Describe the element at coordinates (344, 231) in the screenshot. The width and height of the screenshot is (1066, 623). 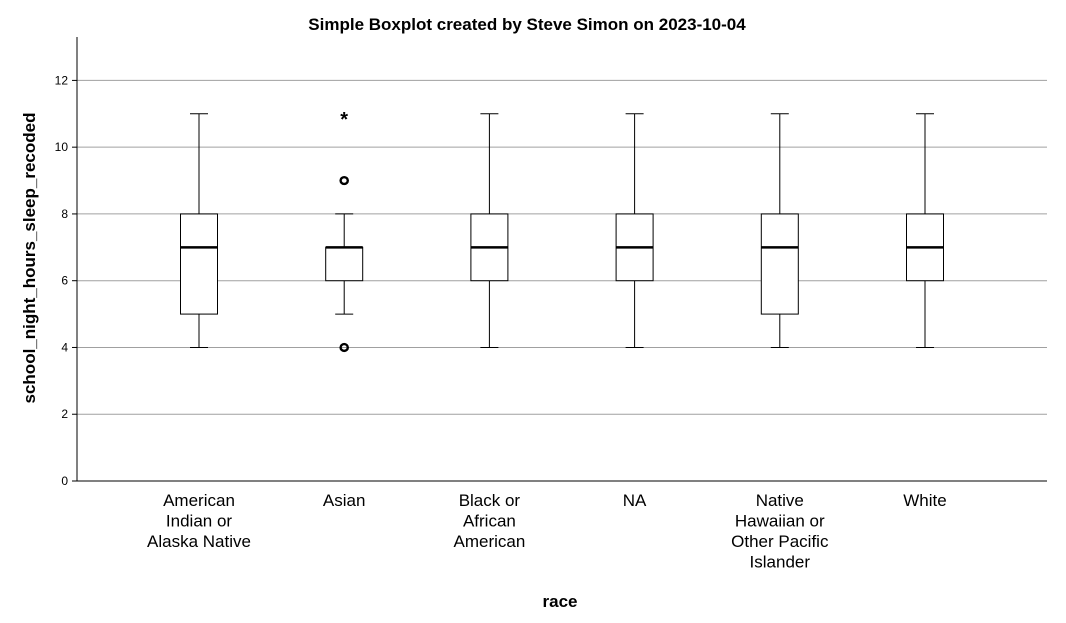
I see `box-group: *` at that location.